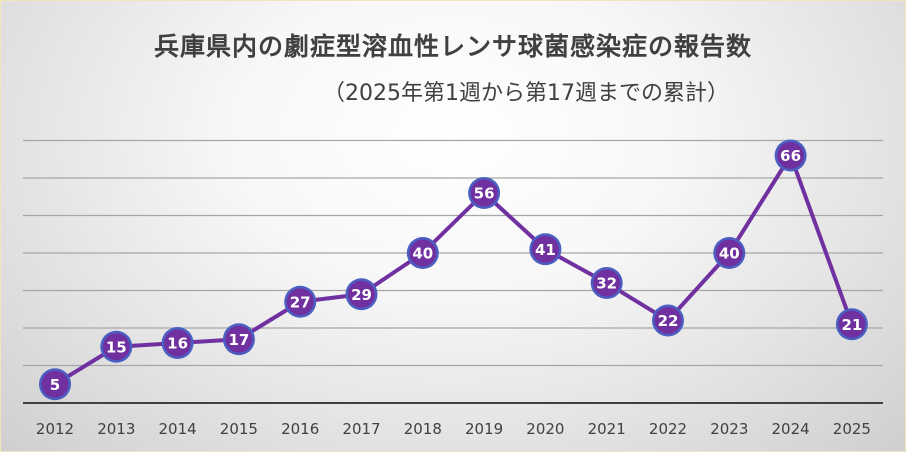  What do you see at coordinates (545, 429) in the screenshot?
I see `x-tick-label: 2020` at bounding box center [545, 429].